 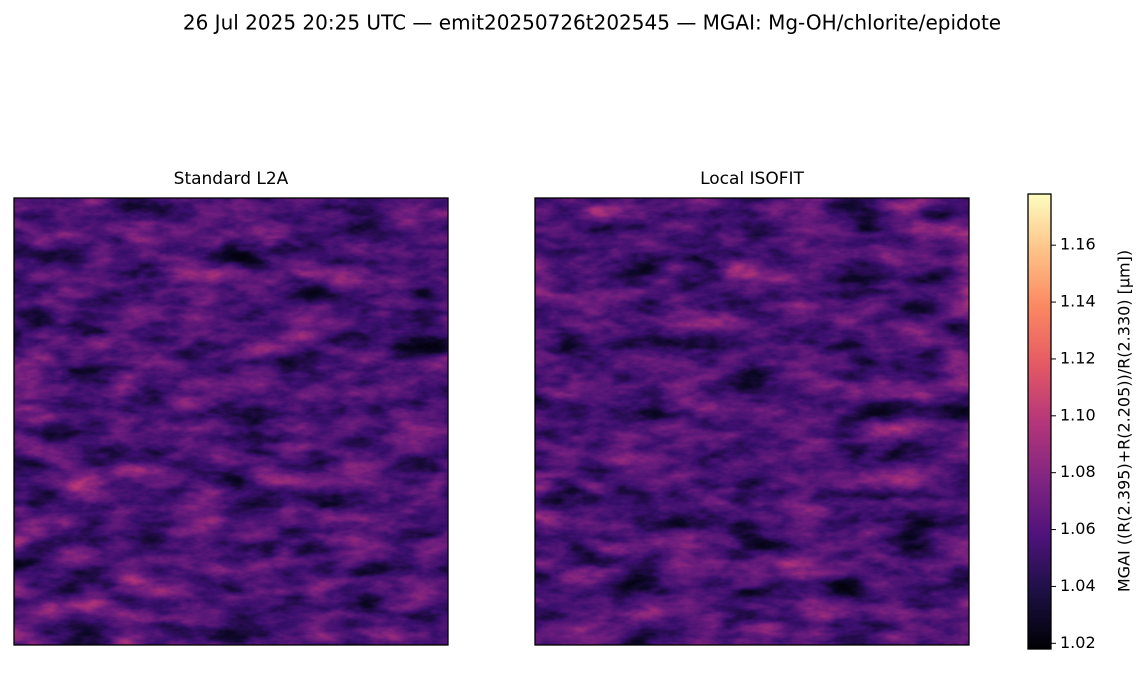 What do you see at coordinates (1078, 357) in the screenshot?
I see `colorbar-tick-label: 1.12` at bounding box center [1078, 357].